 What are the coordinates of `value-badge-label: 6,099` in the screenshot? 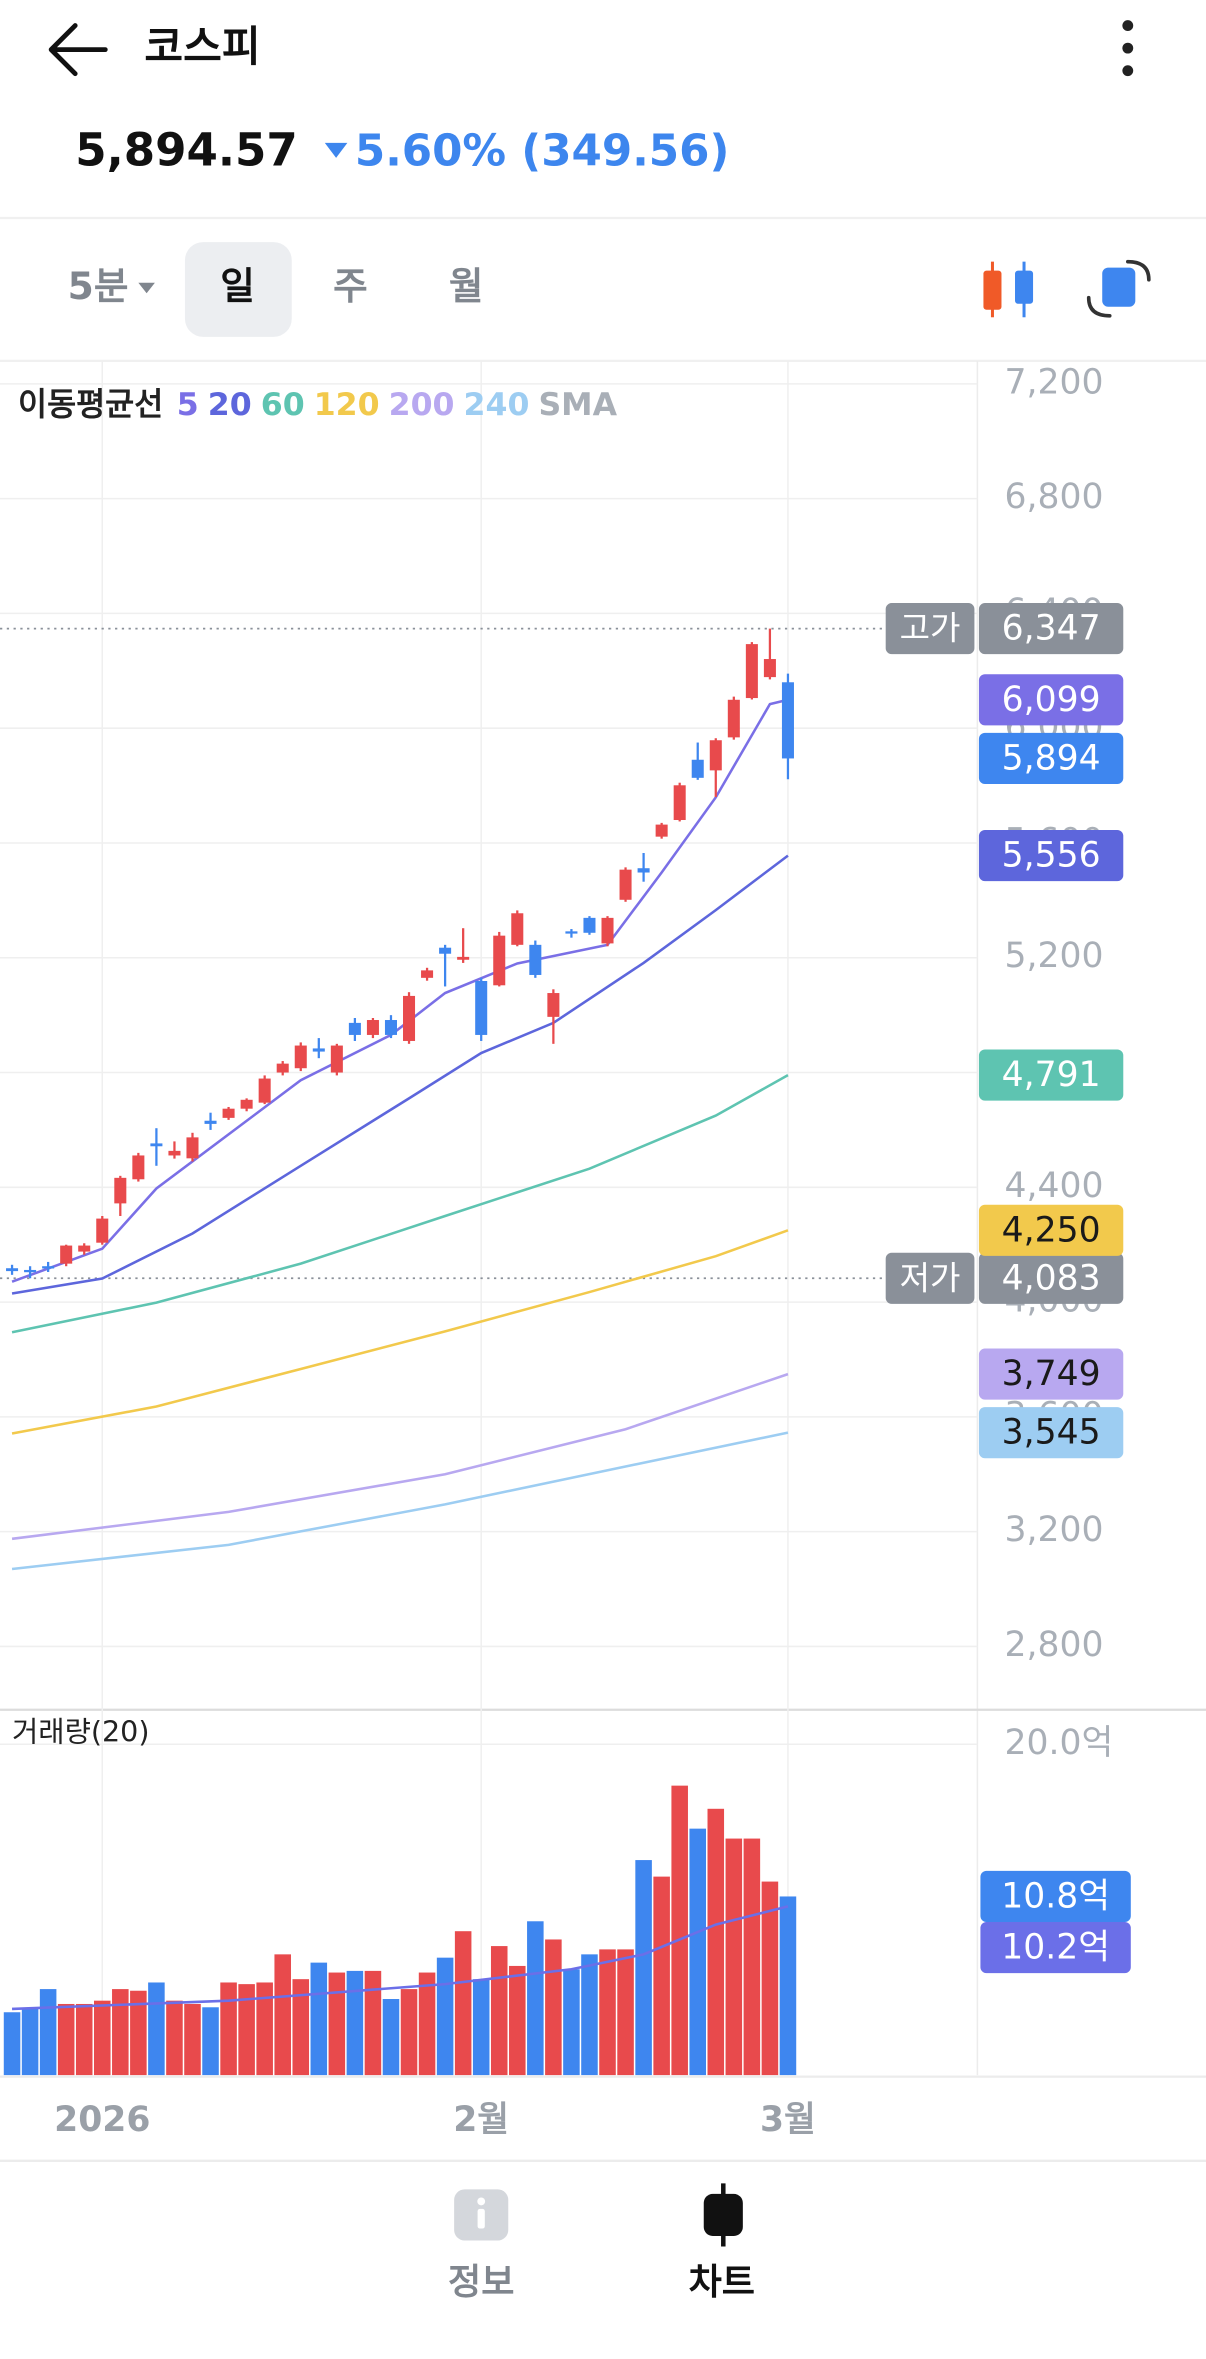 It's located at (1051, 700).